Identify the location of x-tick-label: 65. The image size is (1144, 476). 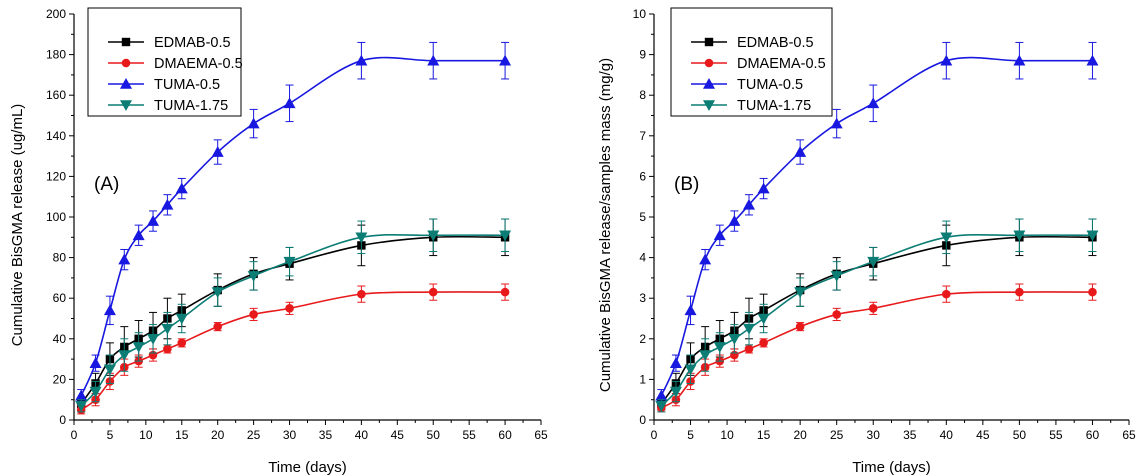
(541, 435).